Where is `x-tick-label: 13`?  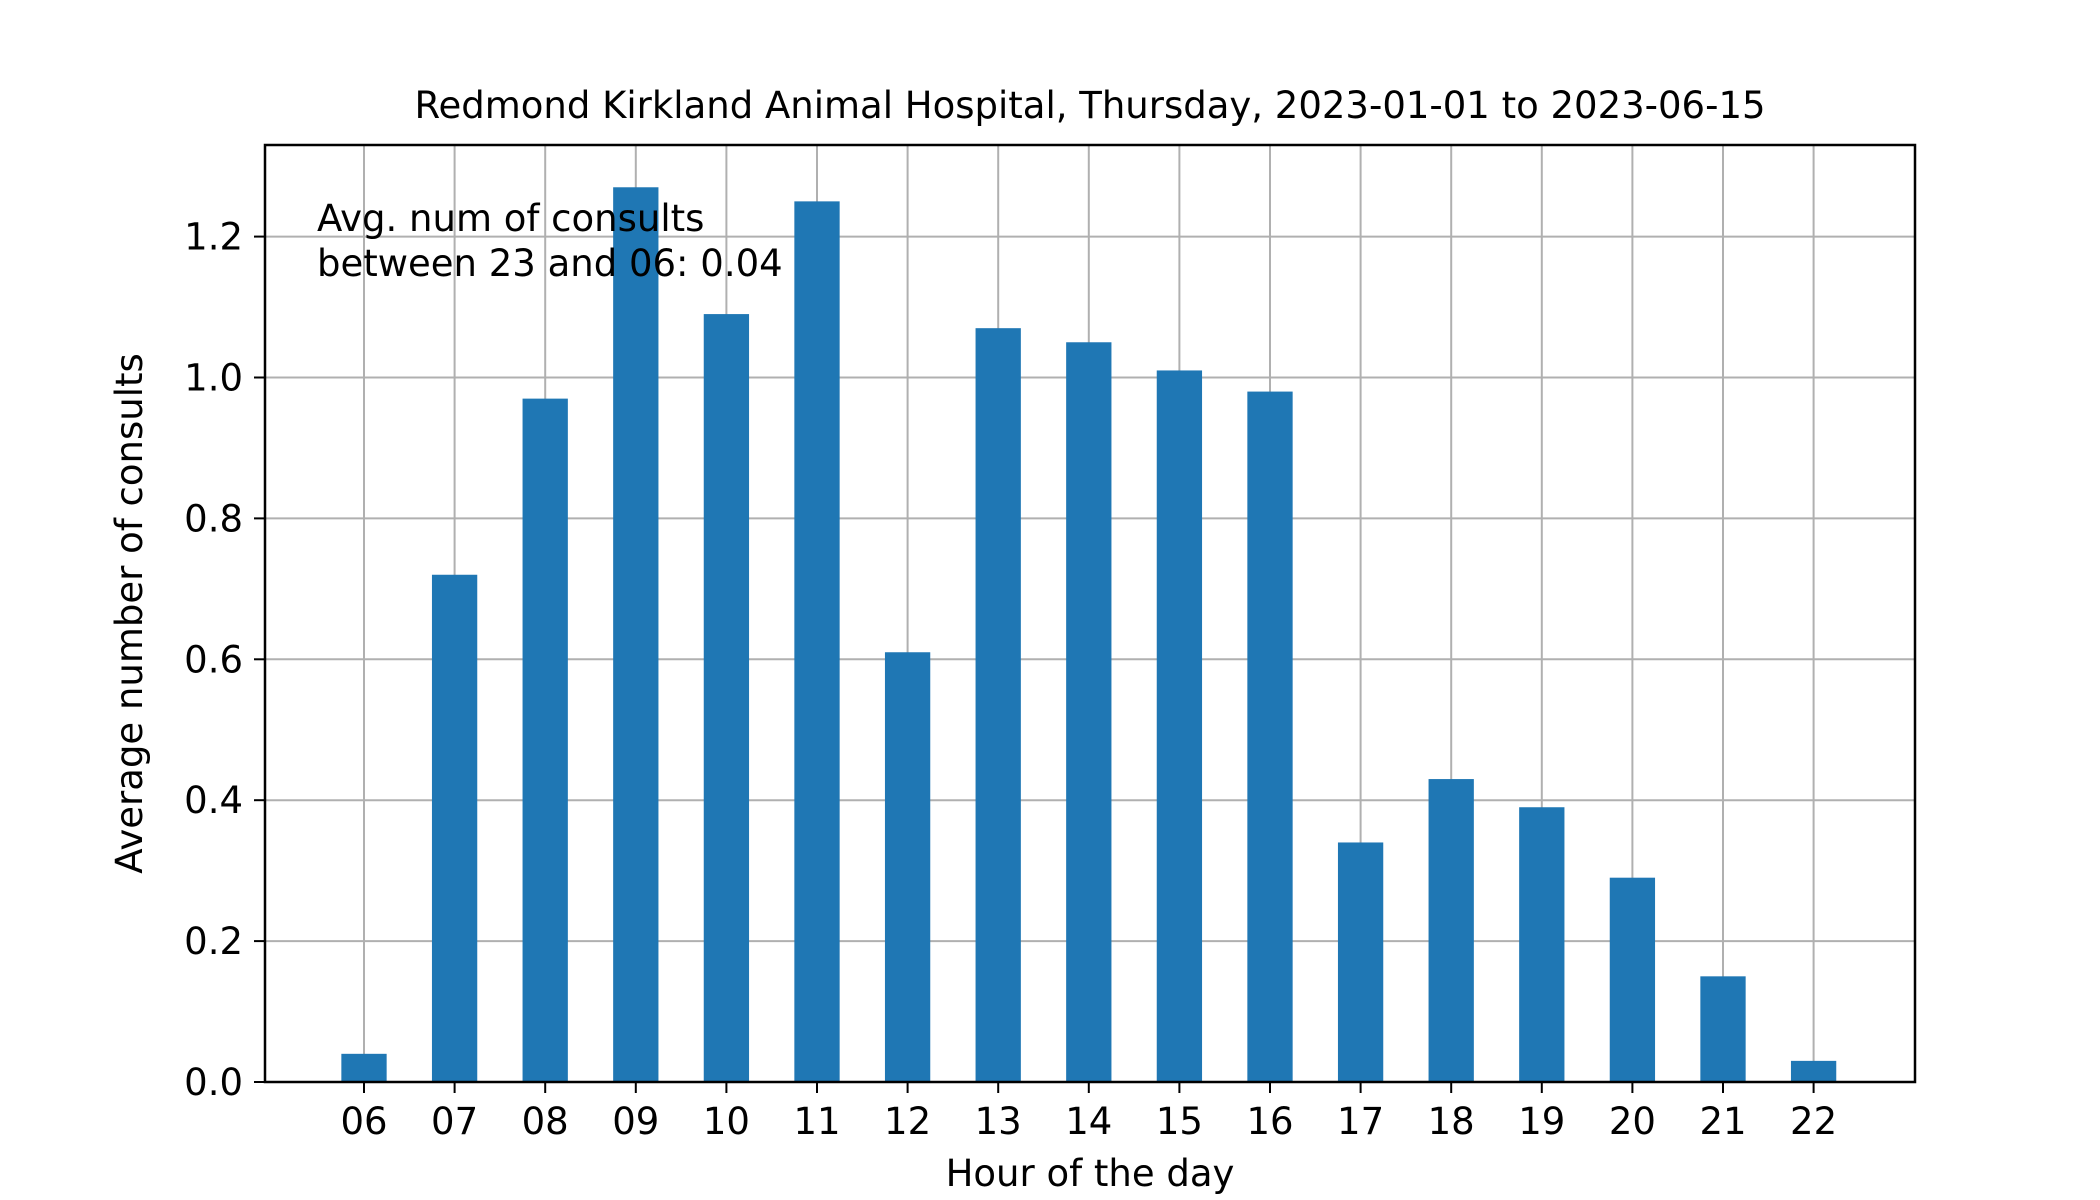 x-tick-label: 13 is located at coordinates (998, 1121).